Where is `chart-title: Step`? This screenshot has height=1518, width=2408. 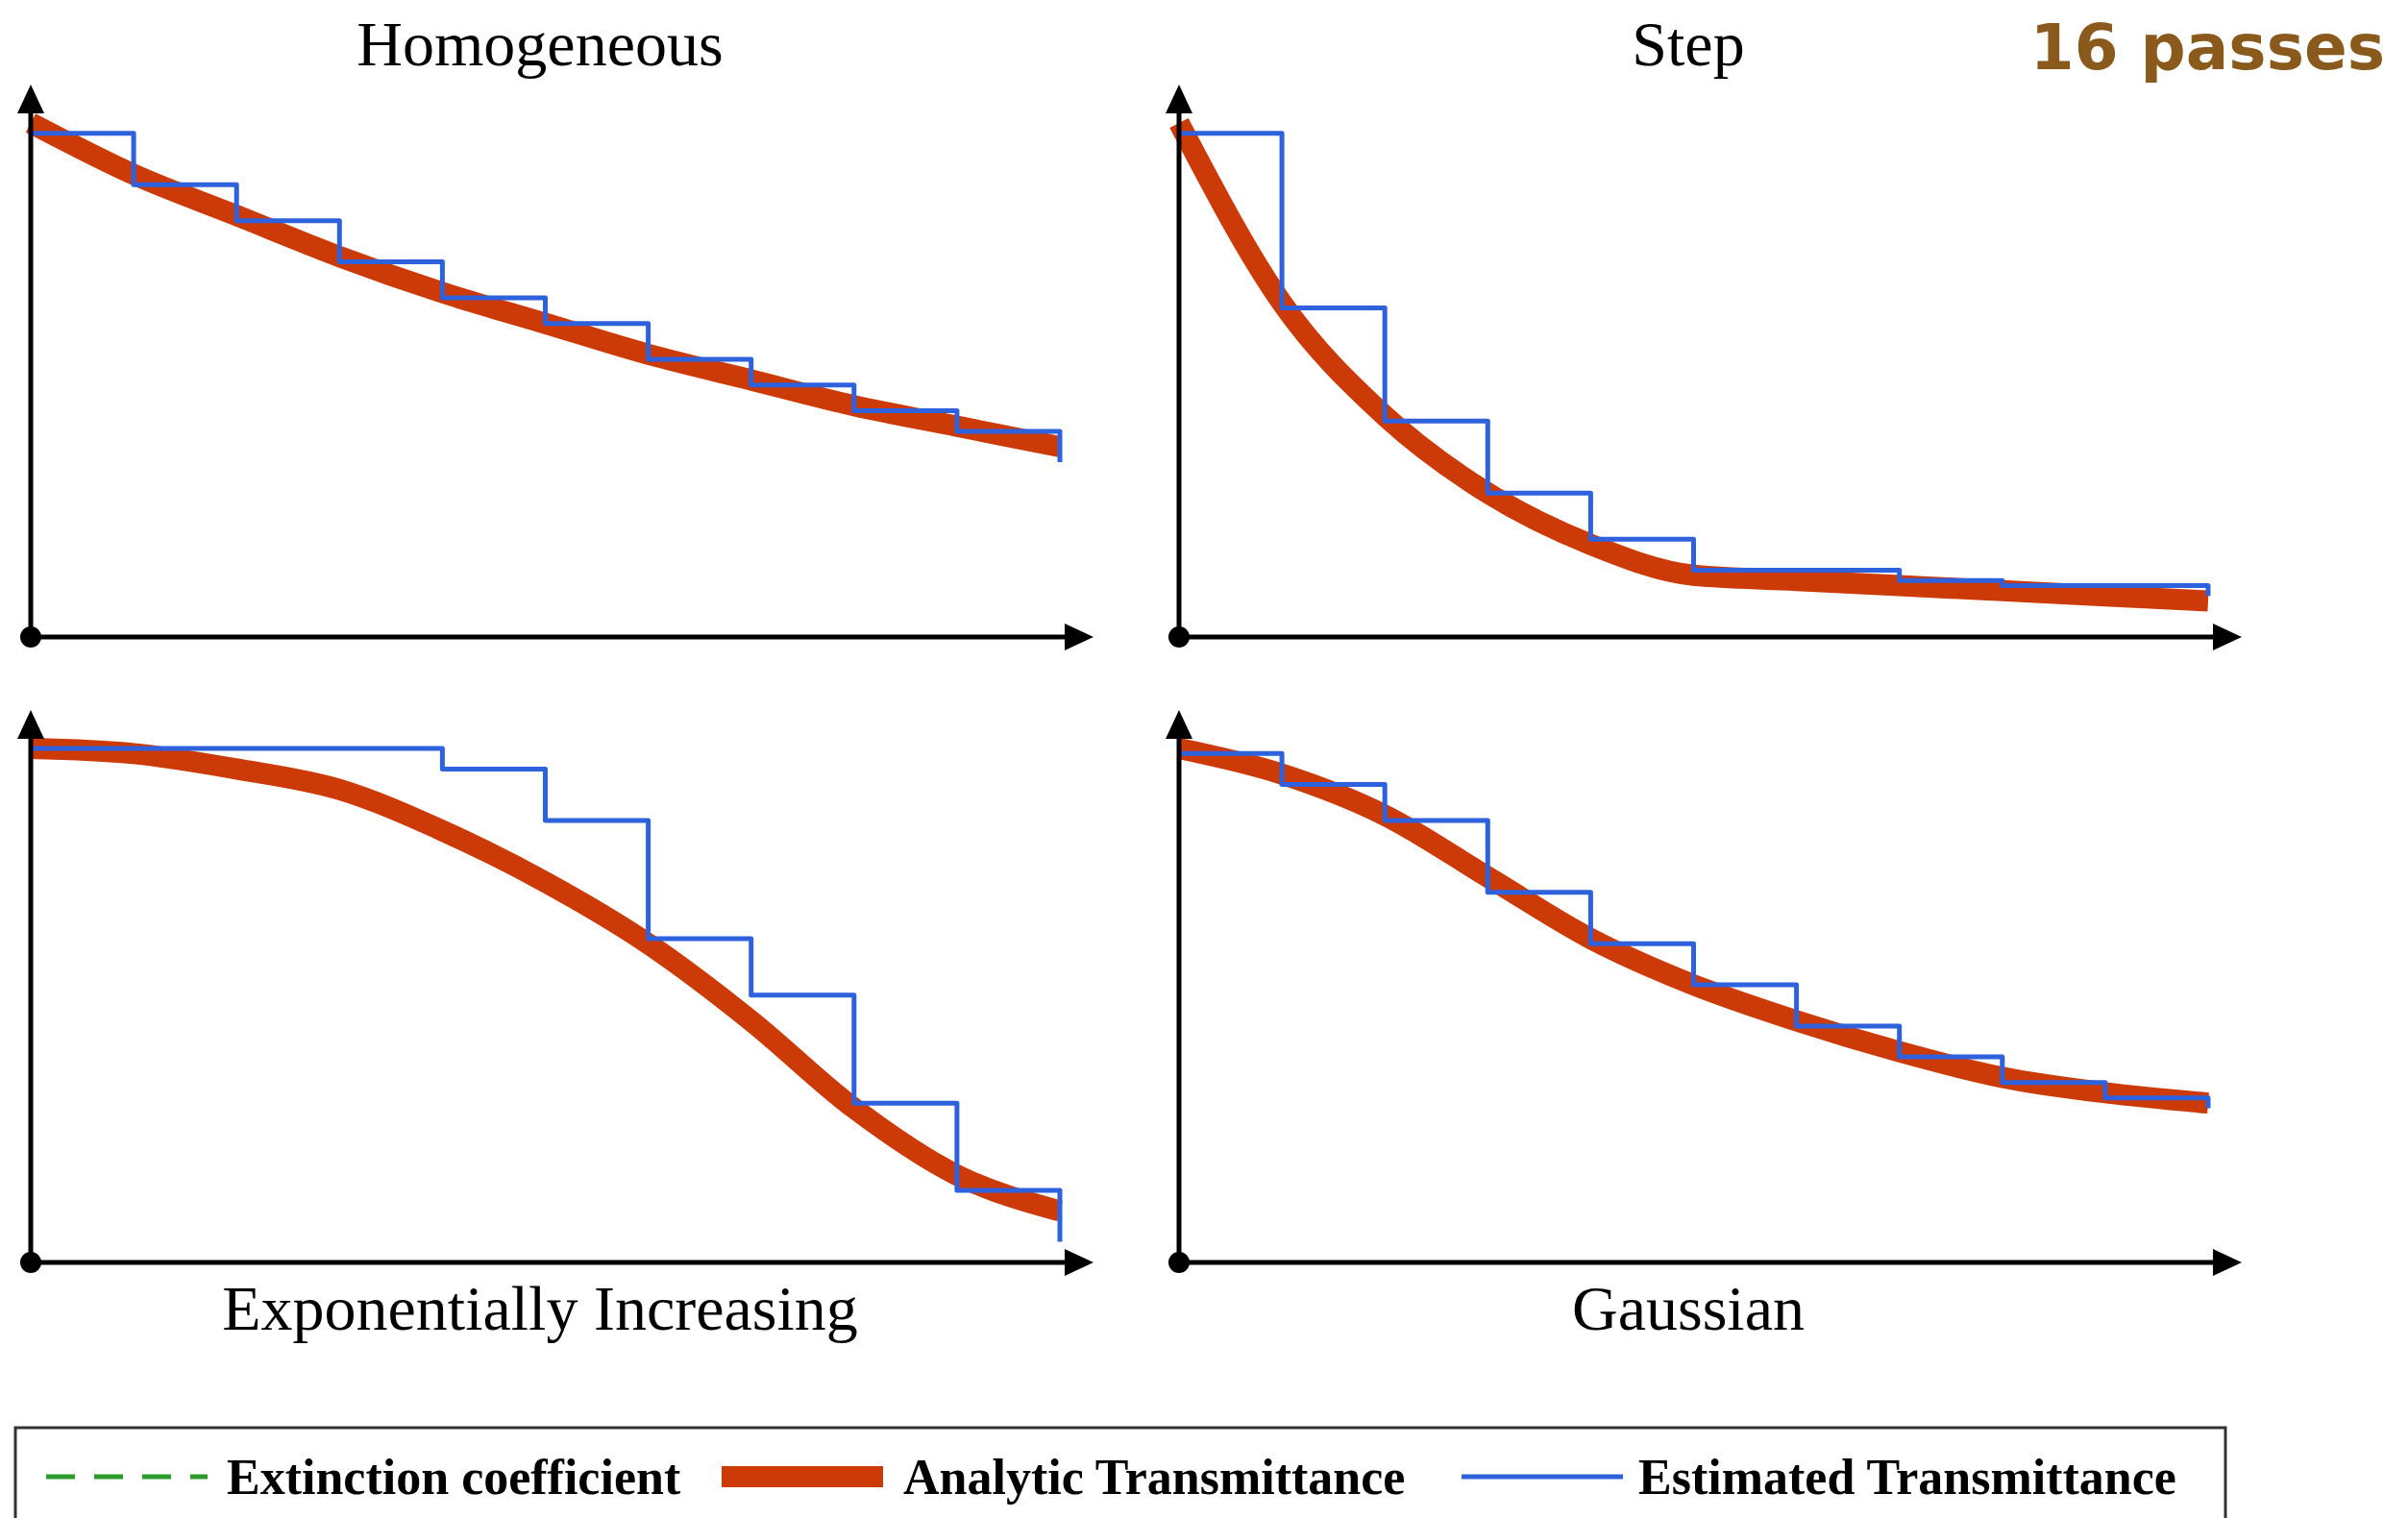 chart-title: Step is located at coordinates (1689, 44).